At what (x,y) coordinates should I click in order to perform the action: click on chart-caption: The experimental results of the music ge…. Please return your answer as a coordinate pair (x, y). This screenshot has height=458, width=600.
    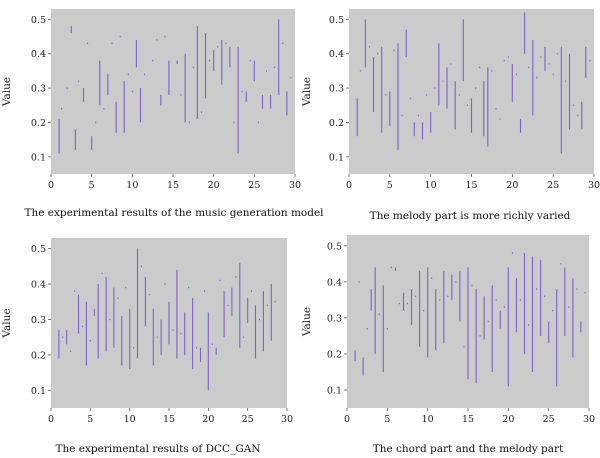
    Looking at the image, I should click on (174, 213).